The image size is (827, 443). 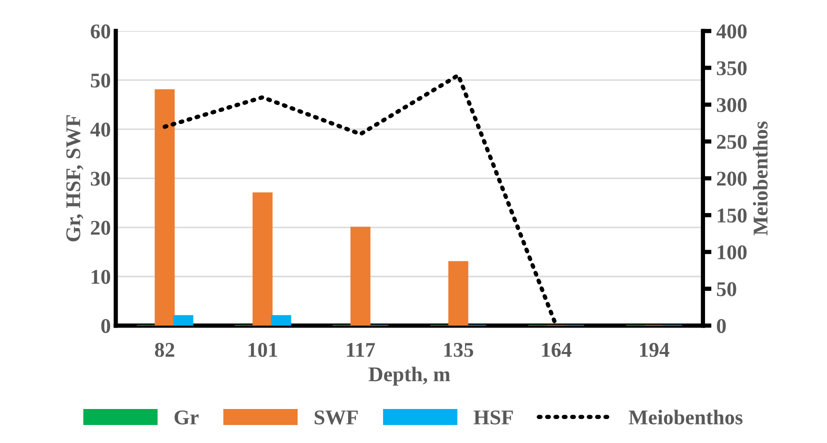 What do you see at coordinates (100, 80) in the screenshot?
I see `y-tick-label: 50` at bounding box center [100, 80].